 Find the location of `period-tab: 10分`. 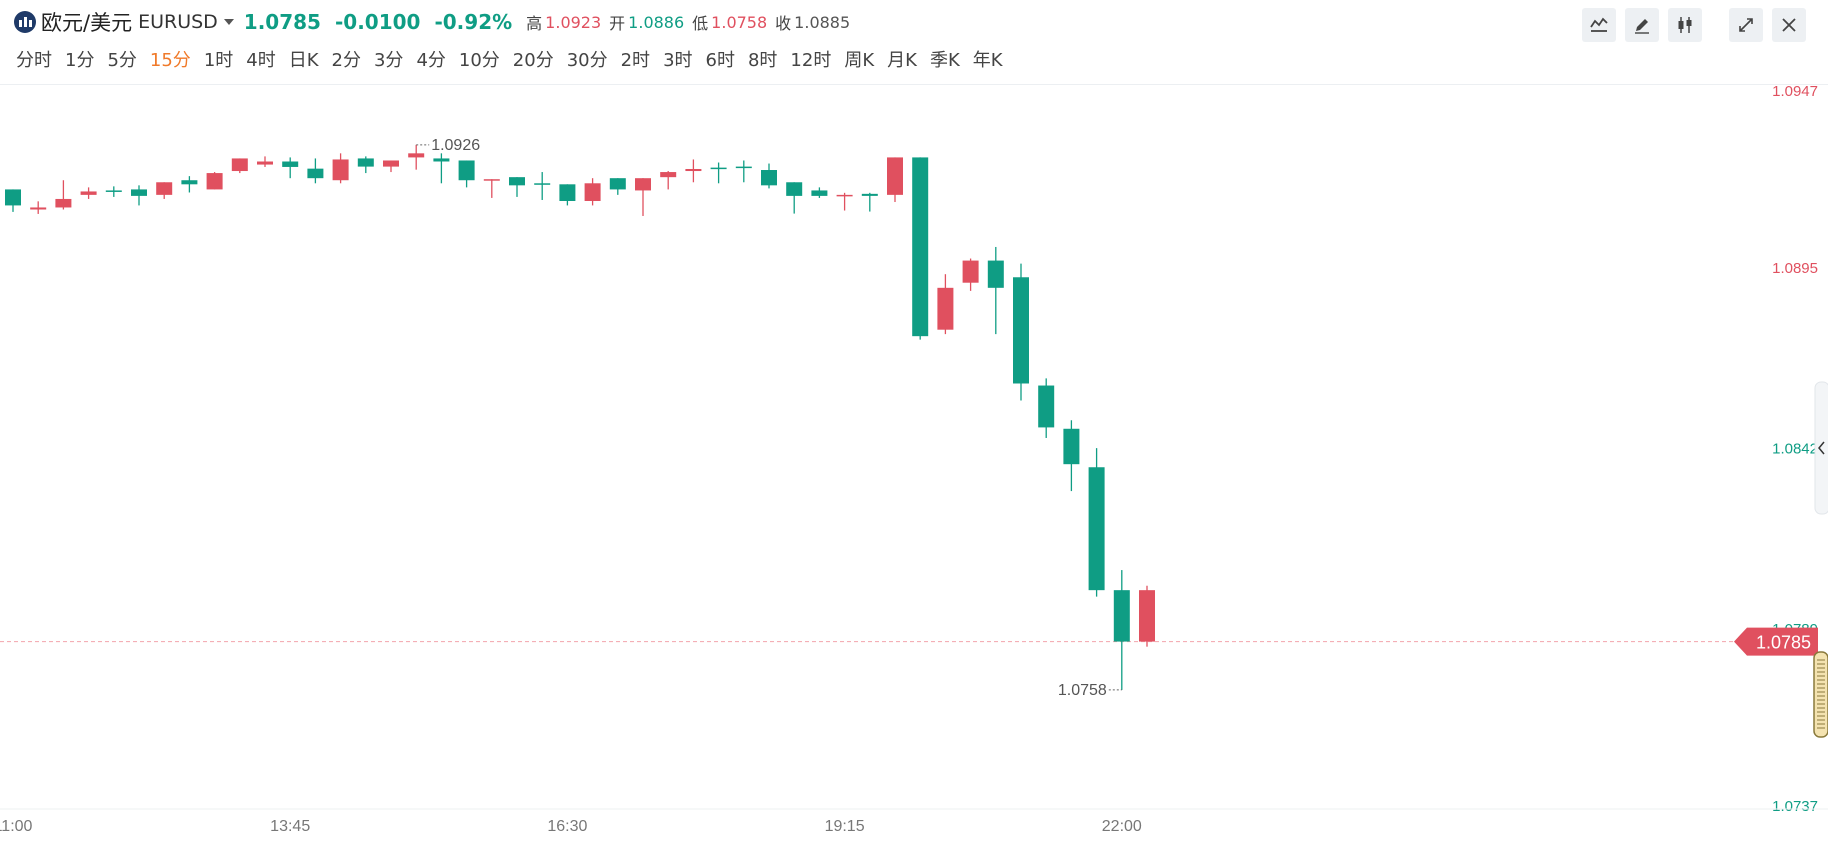

period-tab: 10分 is located at coordinates (479, 60).